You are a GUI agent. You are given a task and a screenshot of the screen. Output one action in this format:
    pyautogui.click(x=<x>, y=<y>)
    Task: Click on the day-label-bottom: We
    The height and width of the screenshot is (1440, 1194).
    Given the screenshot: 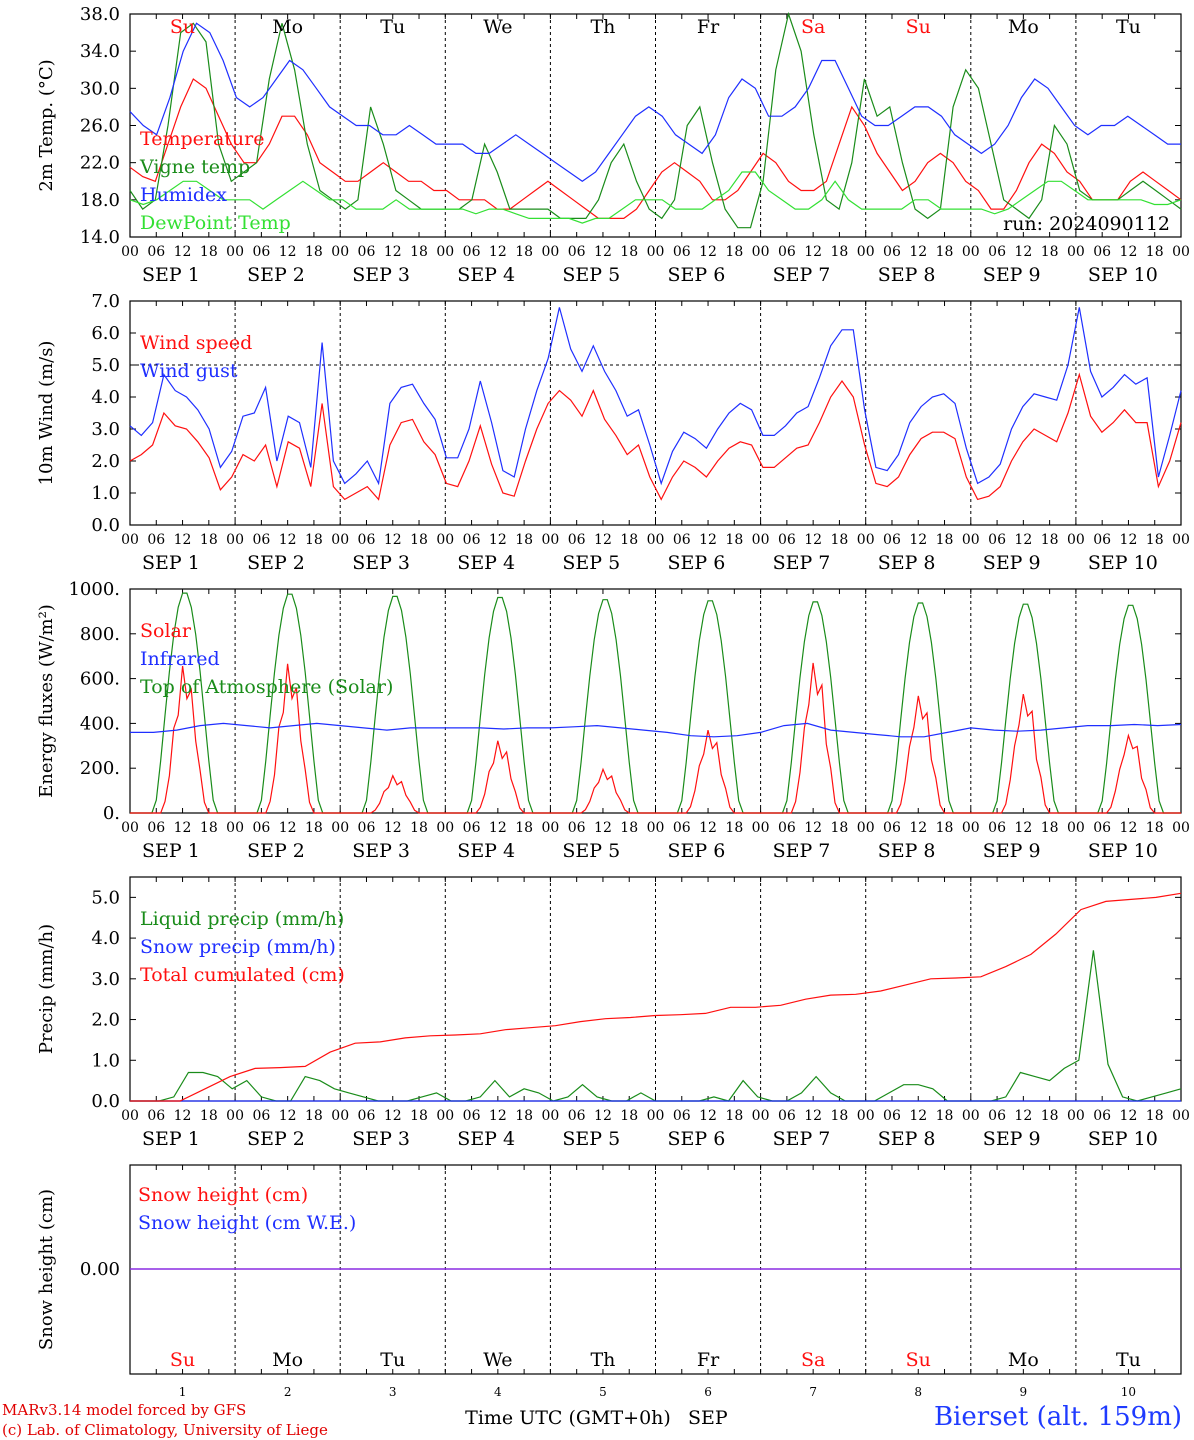 What is the action you would take?
    pyautogui.click(x=497, y=1360)
    